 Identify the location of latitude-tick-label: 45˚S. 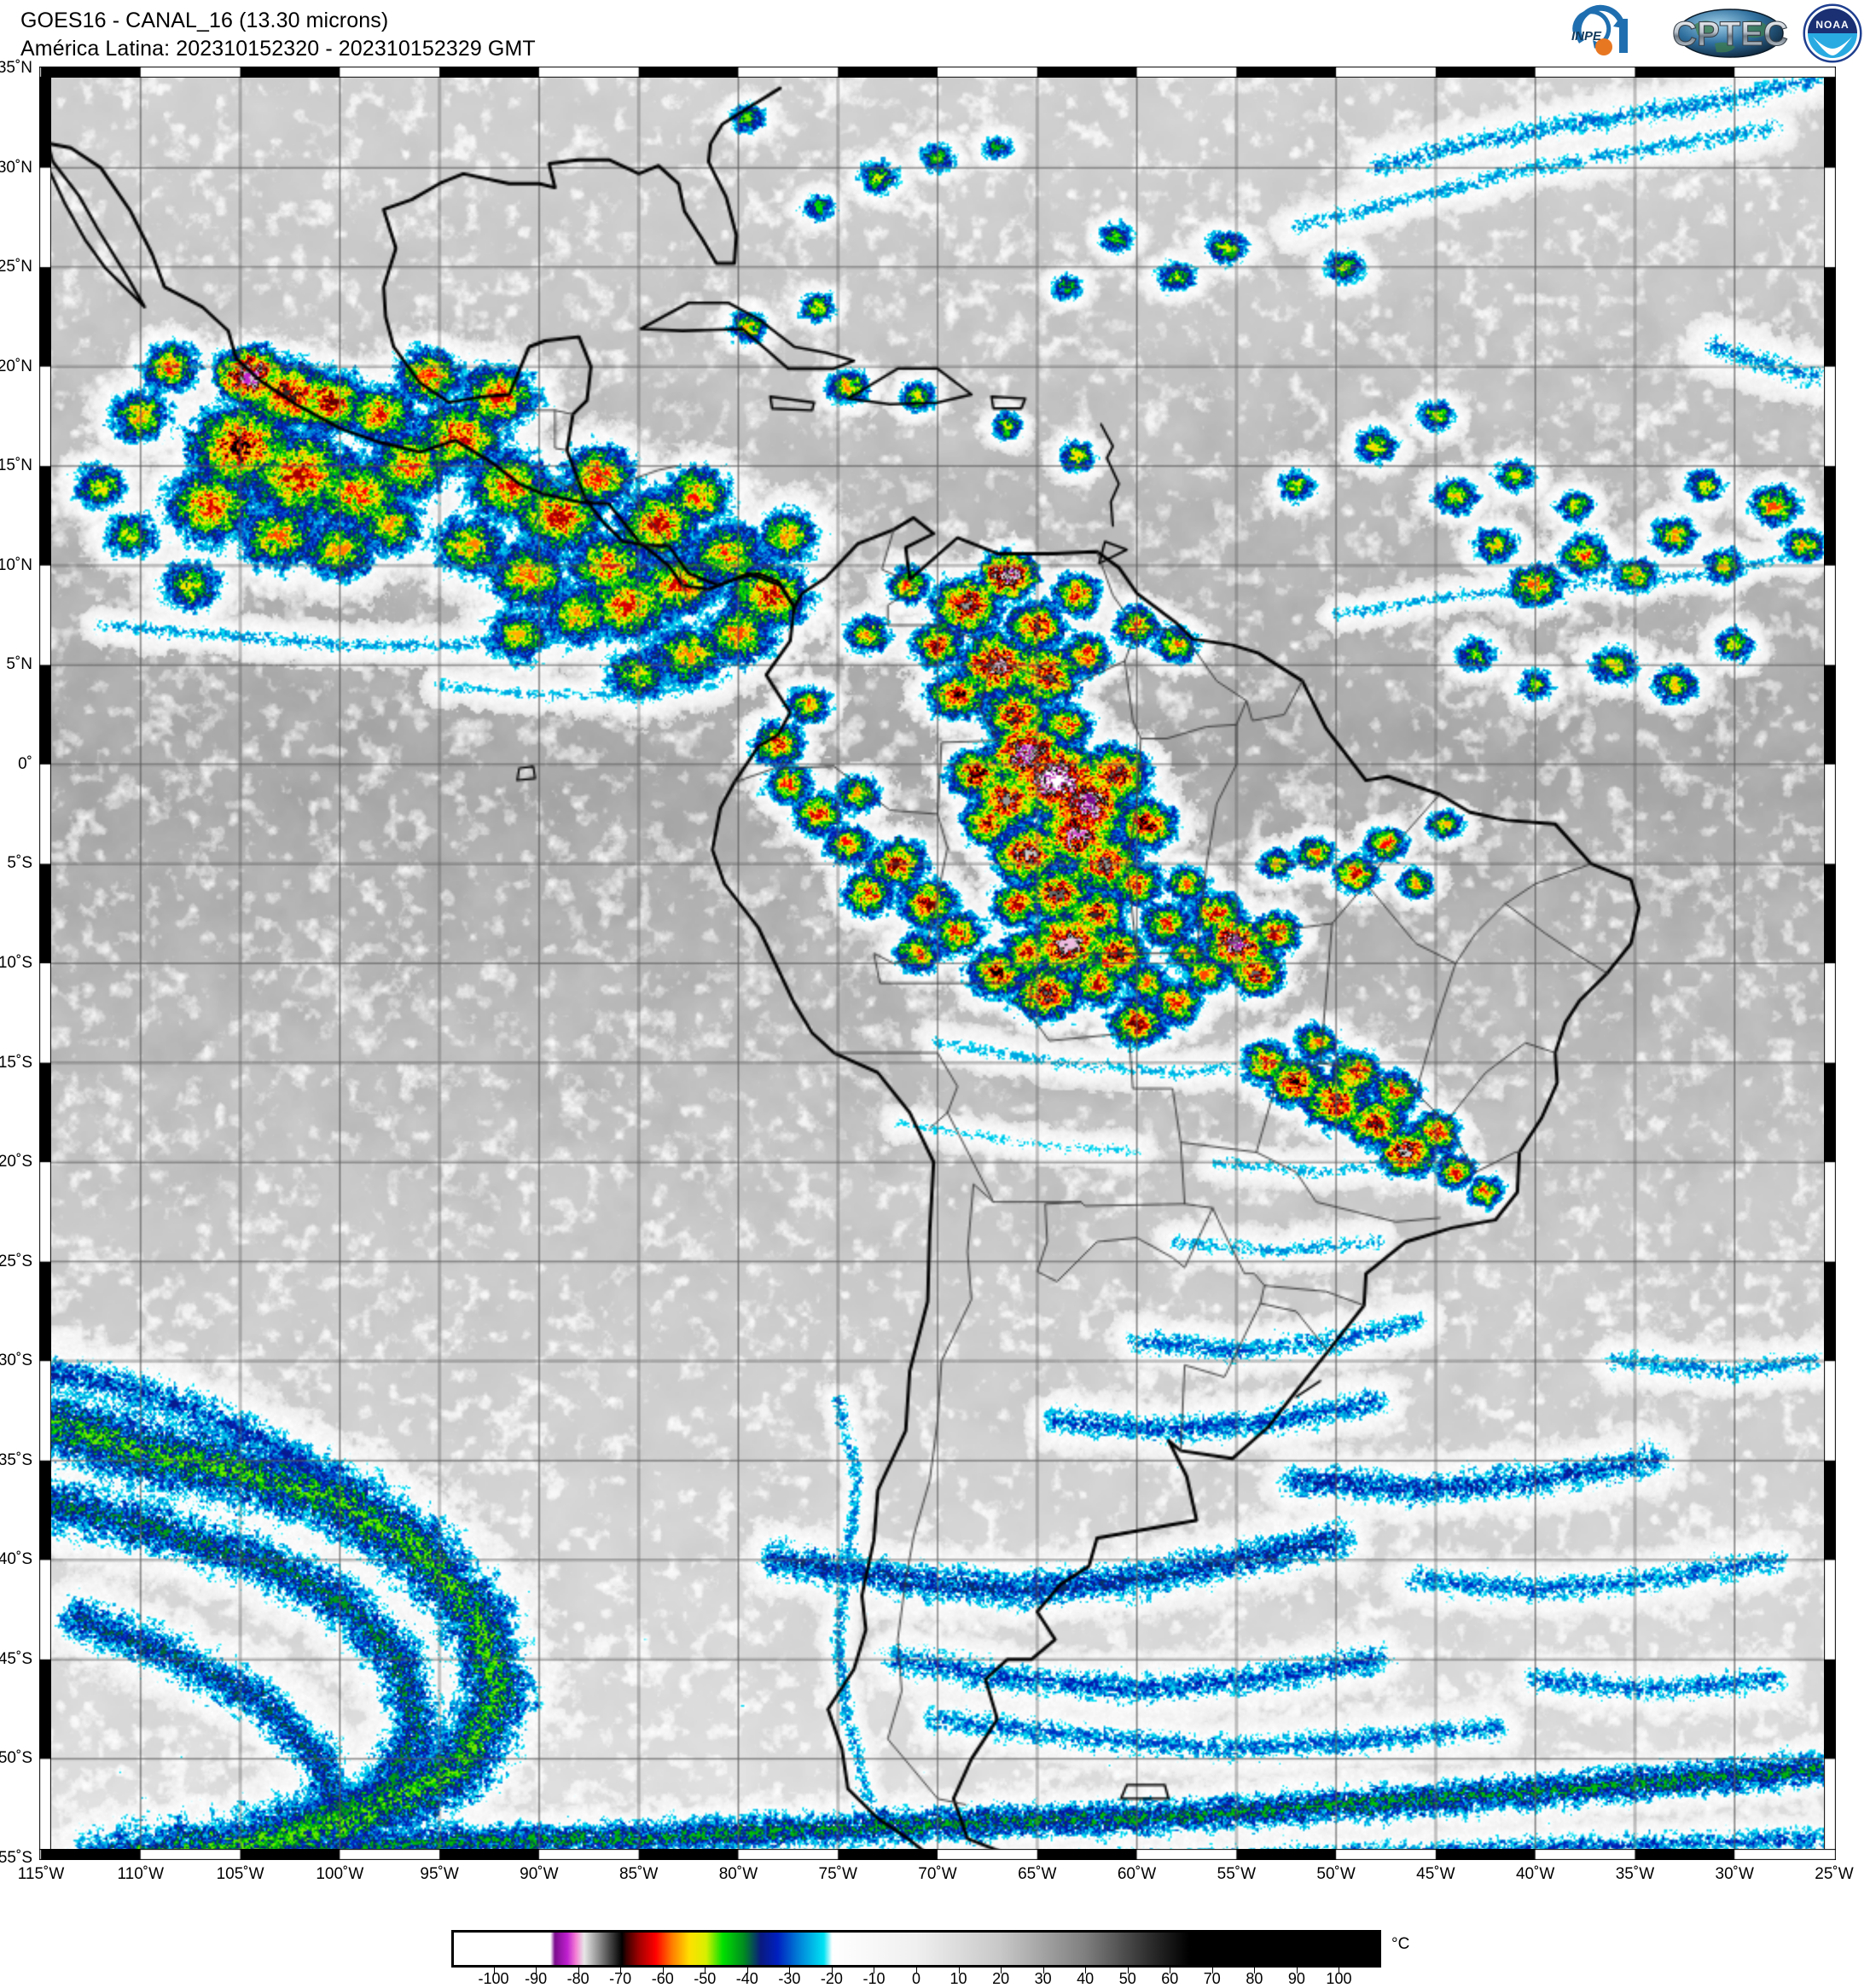
(16, 1658).